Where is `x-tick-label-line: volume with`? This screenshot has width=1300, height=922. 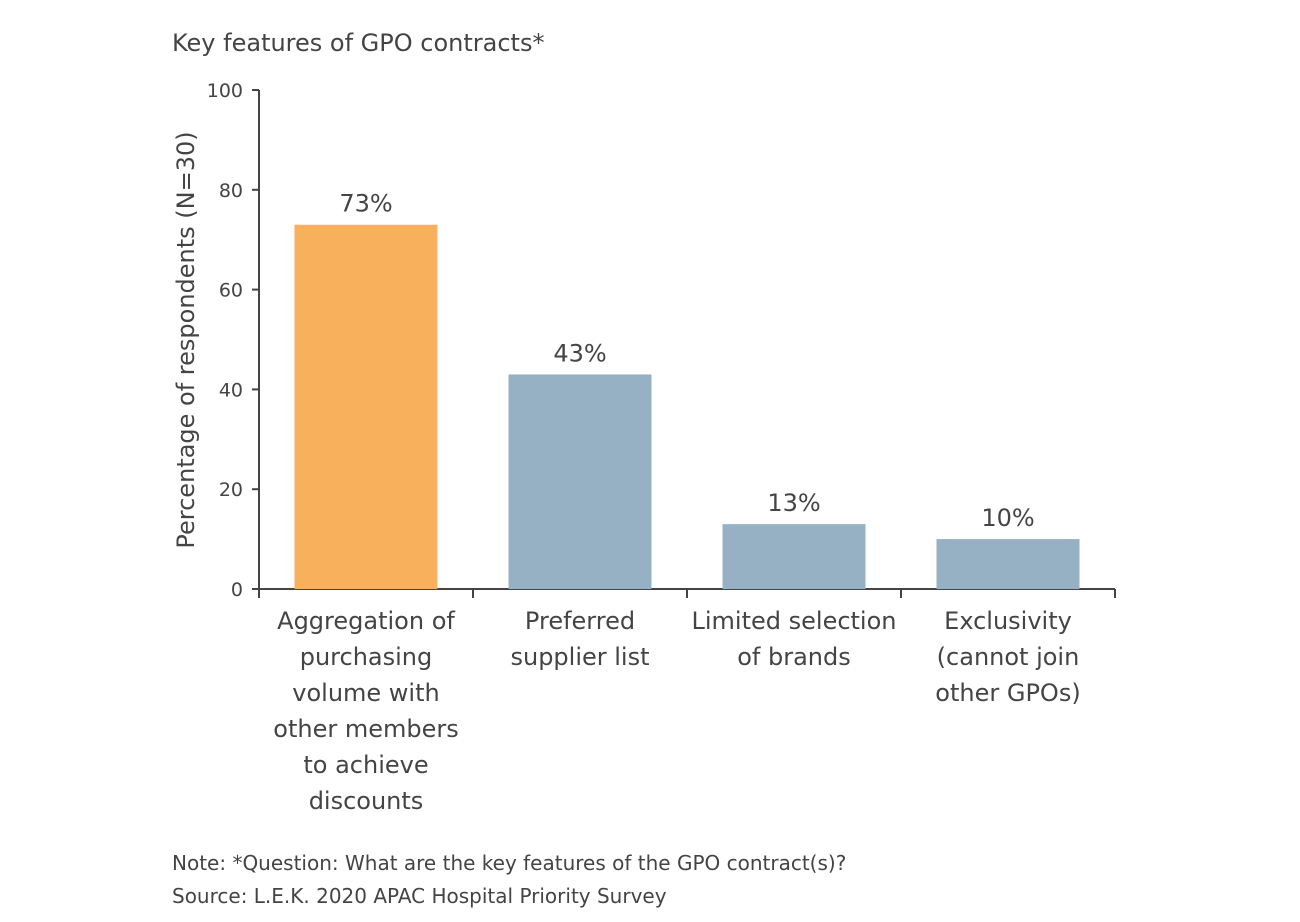 x-tick-label-line: volume with is located at coordinates (365, 693).